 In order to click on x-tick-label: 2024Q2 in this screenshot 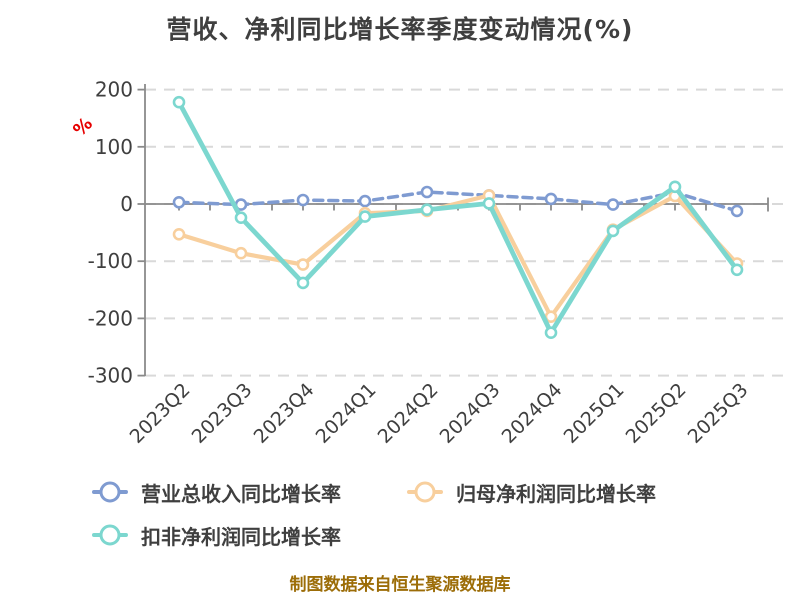, I will do `click(408, 413)`.